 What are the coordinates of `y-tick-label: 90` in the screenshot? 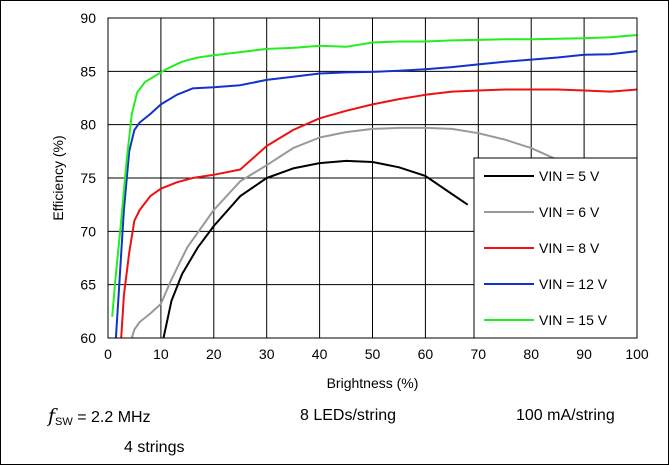 It's located at (88, 18).